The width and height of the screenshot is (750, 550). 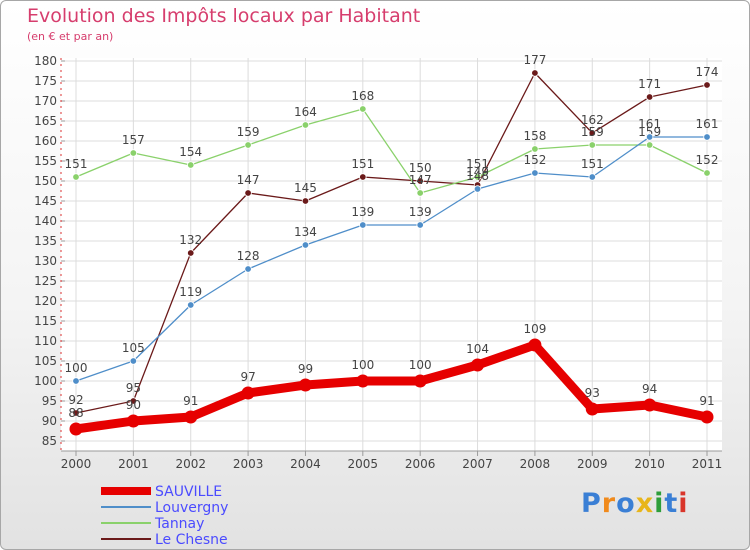 I want to click on y-tick-label: 135, so click(x=45, y=241).